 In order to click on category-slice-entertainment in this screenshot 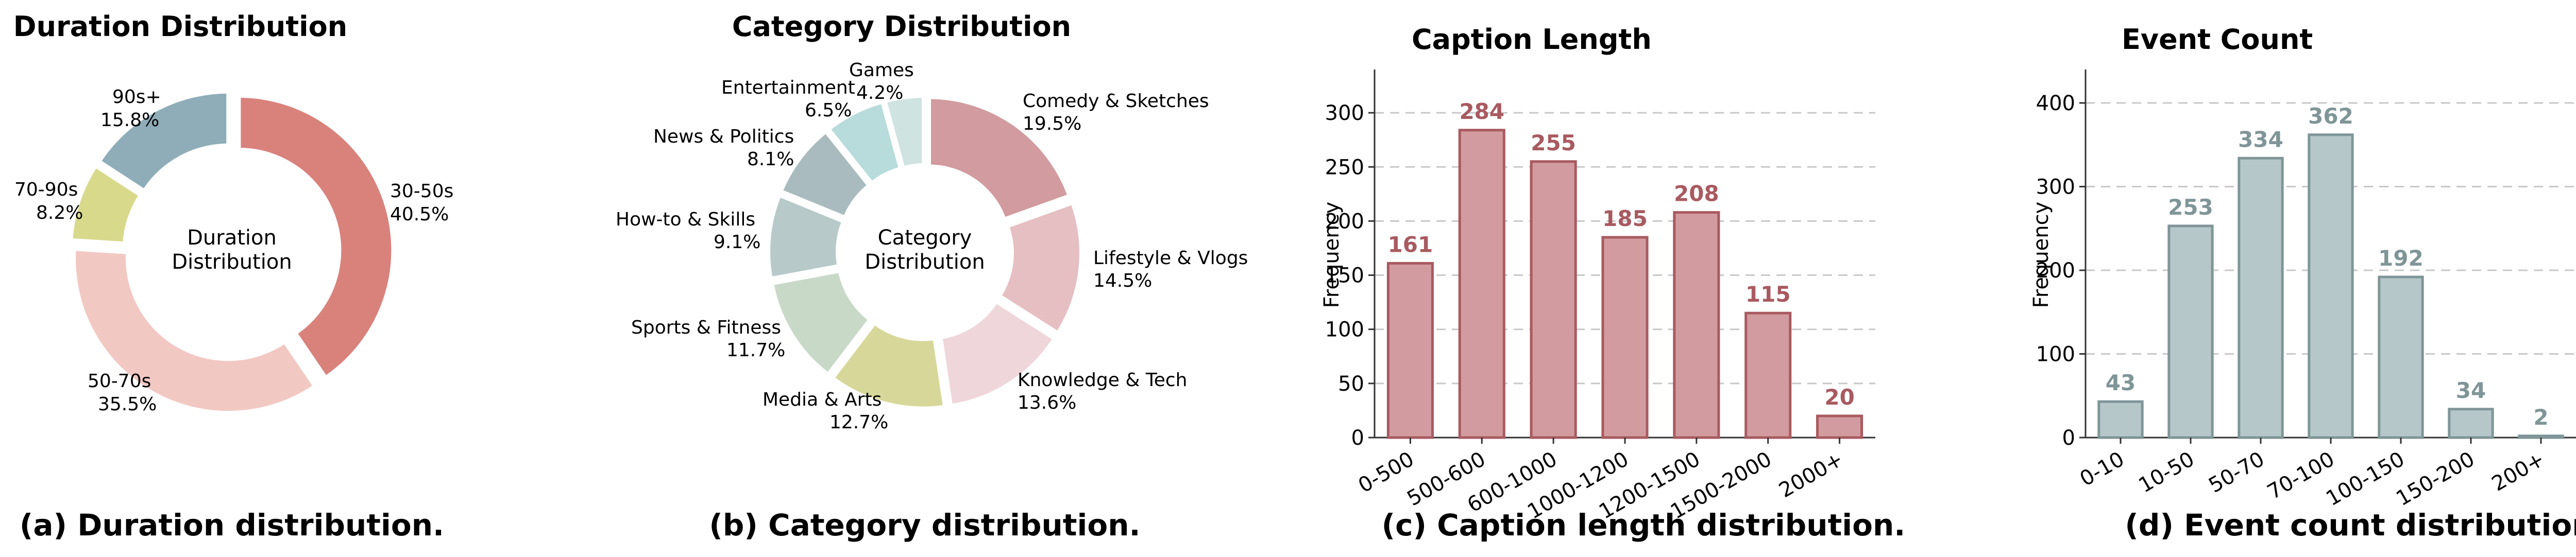, I will do `click(864, 142)`.